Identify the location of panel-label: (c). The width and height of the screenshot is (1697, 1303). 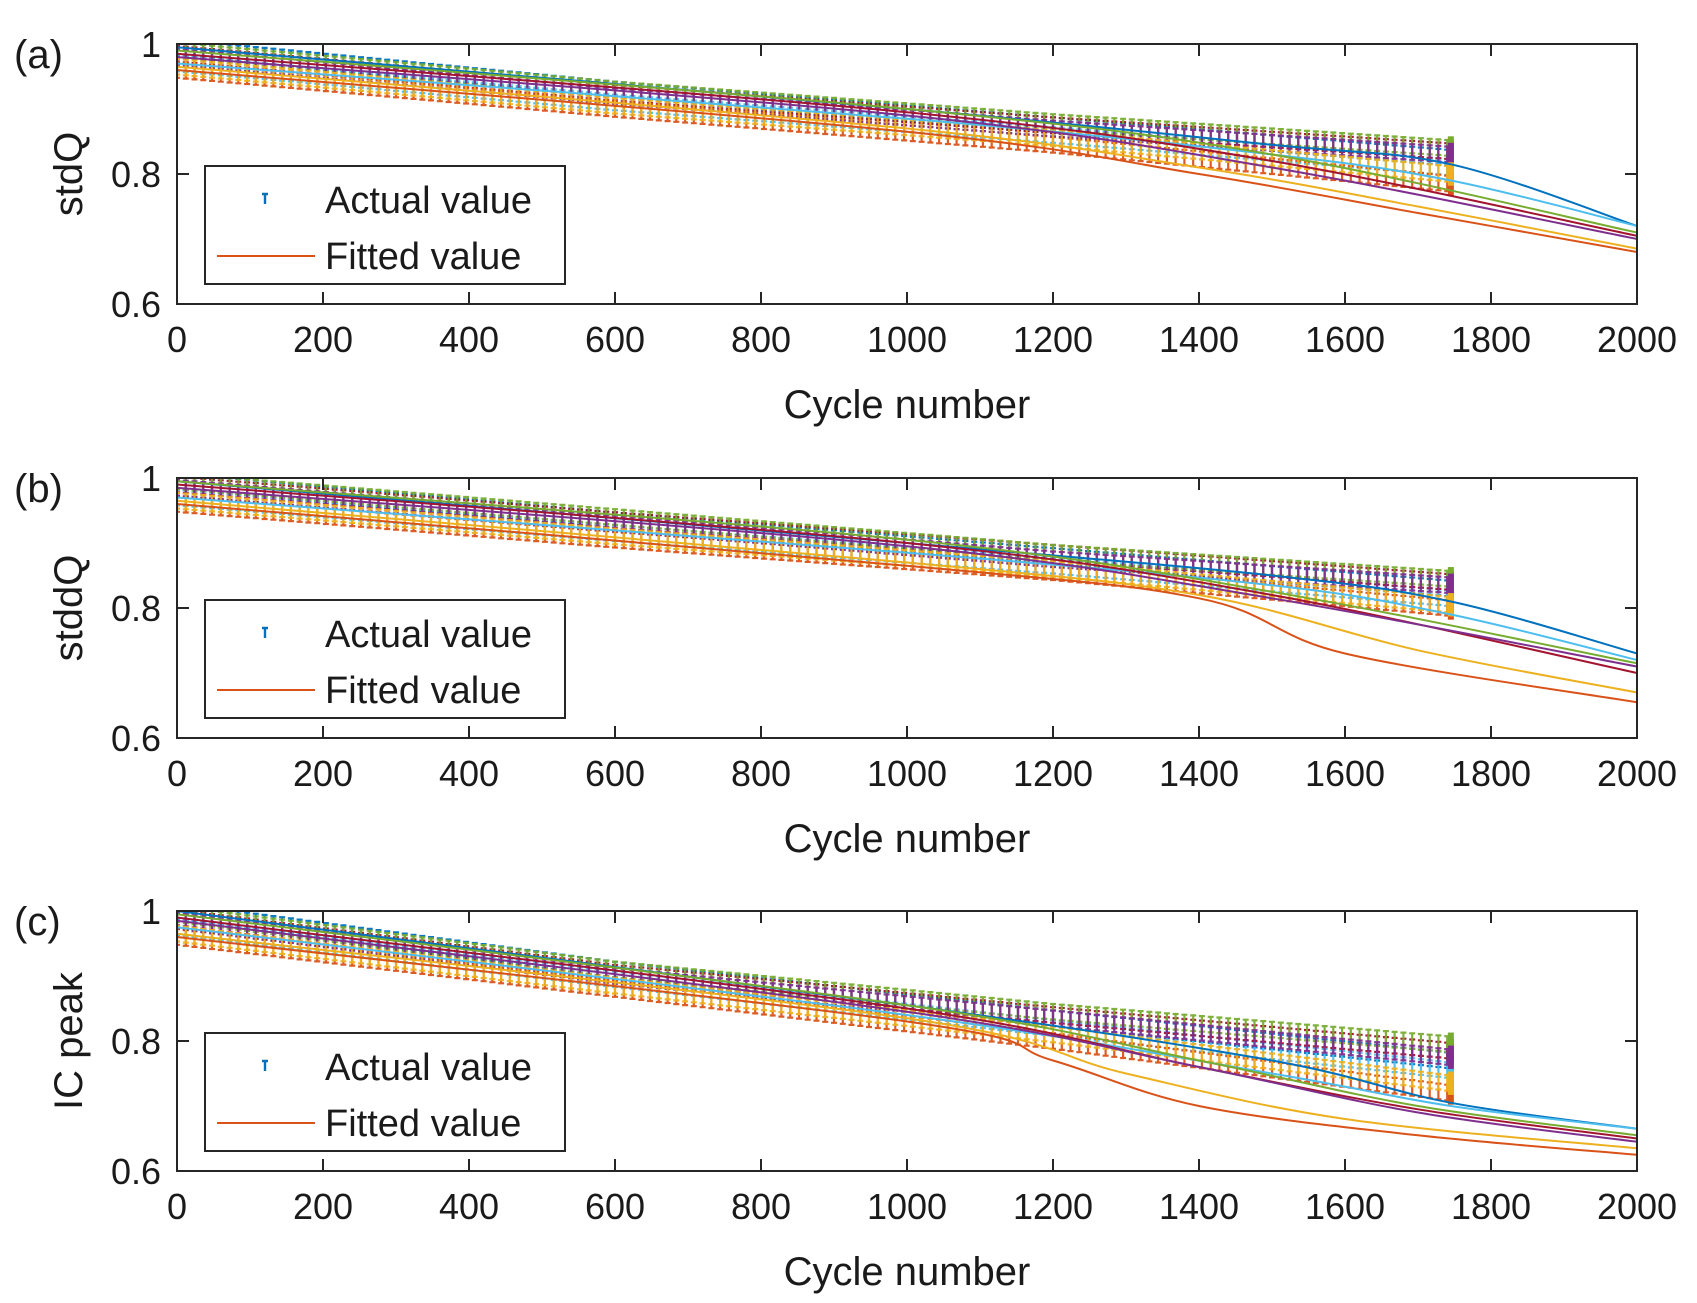
(37, 922).